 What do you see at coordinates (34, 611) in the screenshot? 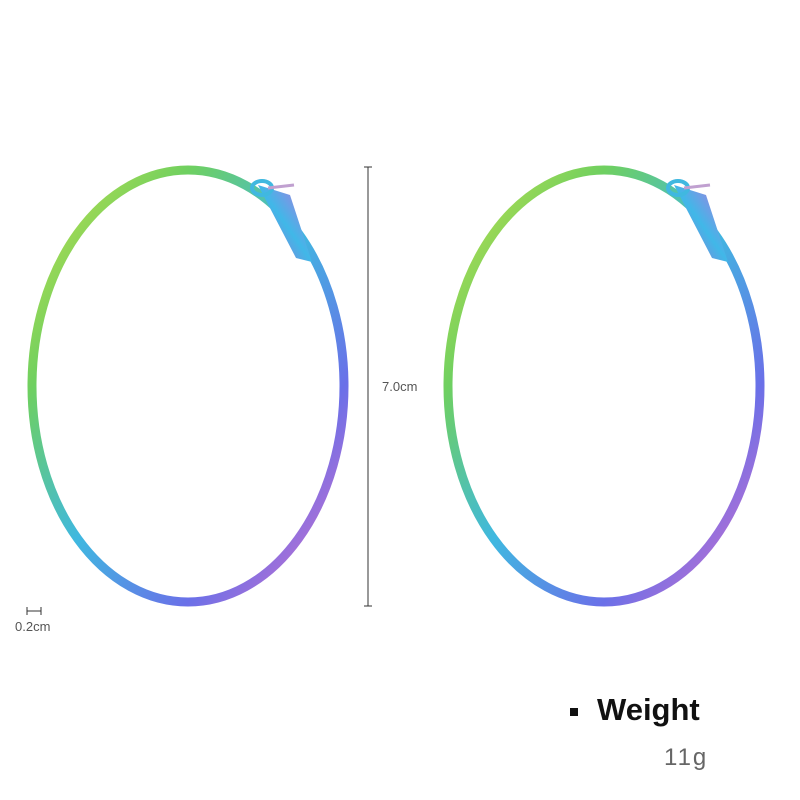
I see `thickness-measure-line` at bounding box center [34, 611].